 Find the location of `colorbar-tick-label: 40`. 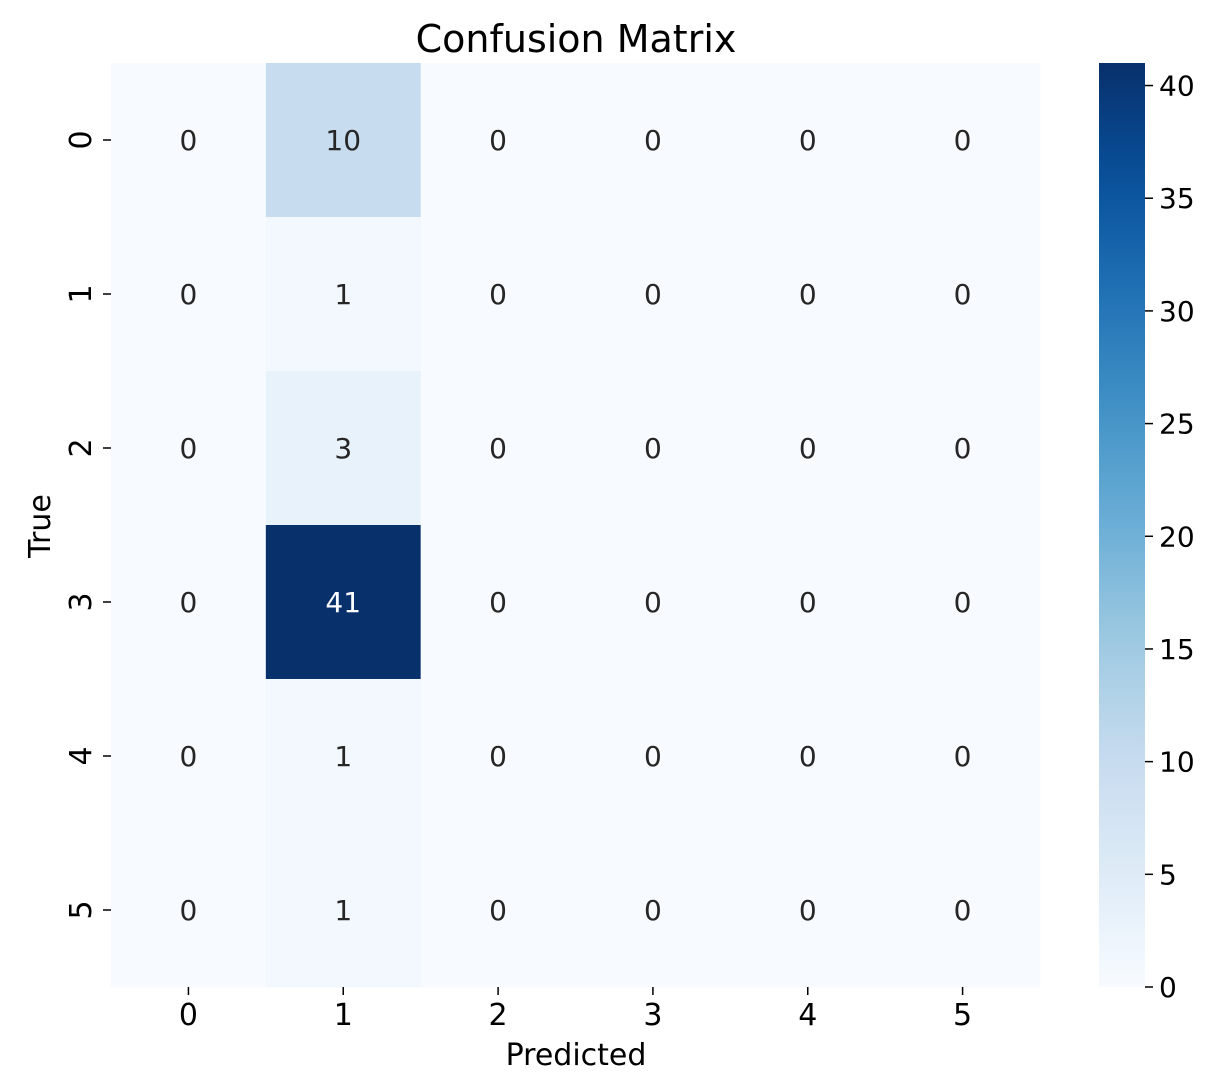

colorbar-tick-label: 40 is located at coordinates (1177, 86).